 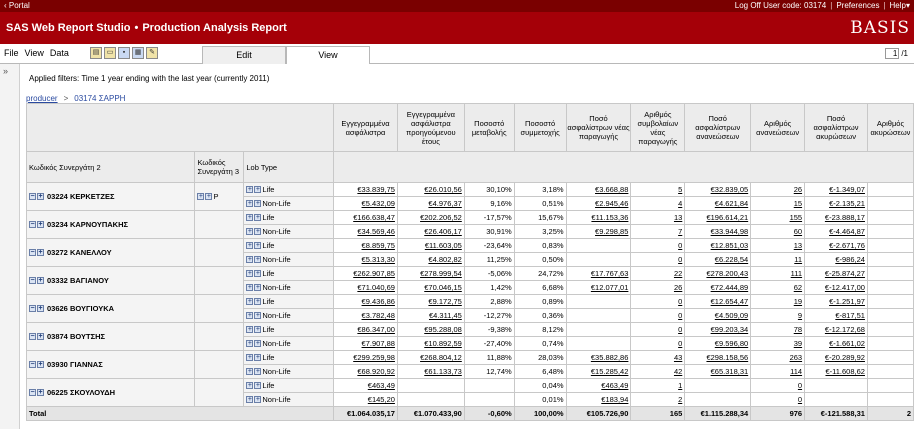 What do you see at coordinates (374, 217) in the screenshot?
I see `cell-value: €166.638,47` at bounding box center [374, 217].